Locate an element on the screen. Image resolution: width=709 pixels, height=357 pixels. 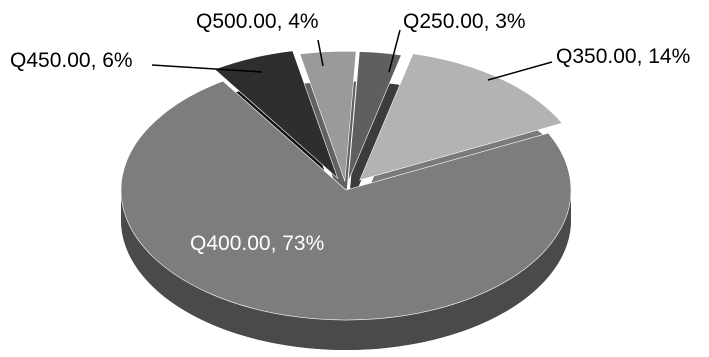
leader-line-Q500.00 is located at coordinates (320, 53).